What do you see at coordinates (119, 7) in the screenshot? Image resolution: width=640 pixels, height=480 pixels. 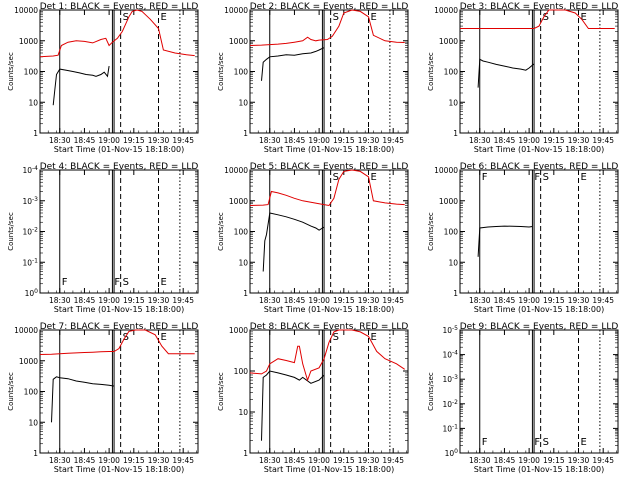 I see `panel-title: Det 1: BLACK = Events, RED = LLD` at bounding box center [119, 7].